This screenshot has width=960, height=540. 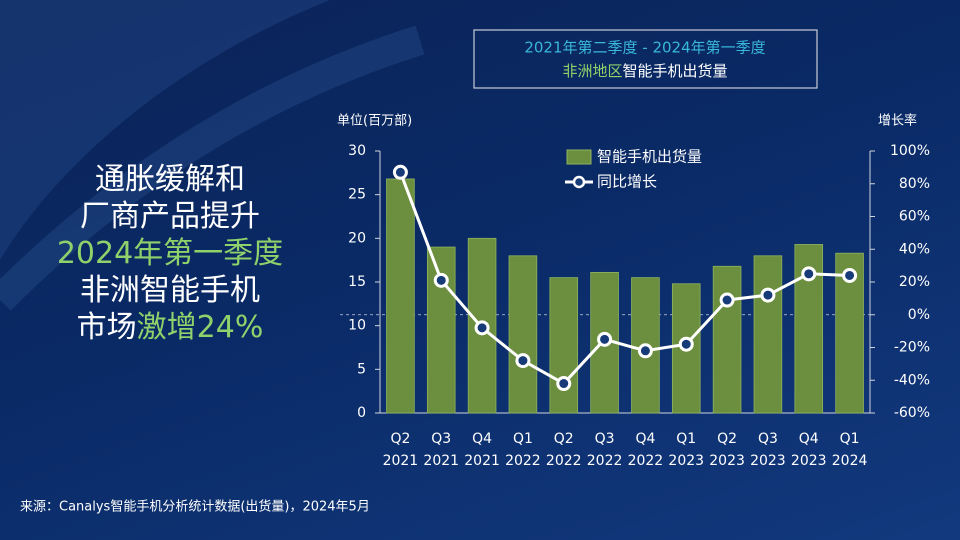 I want to click on y2-tick-label: 20%, so click(x=914, y=282).